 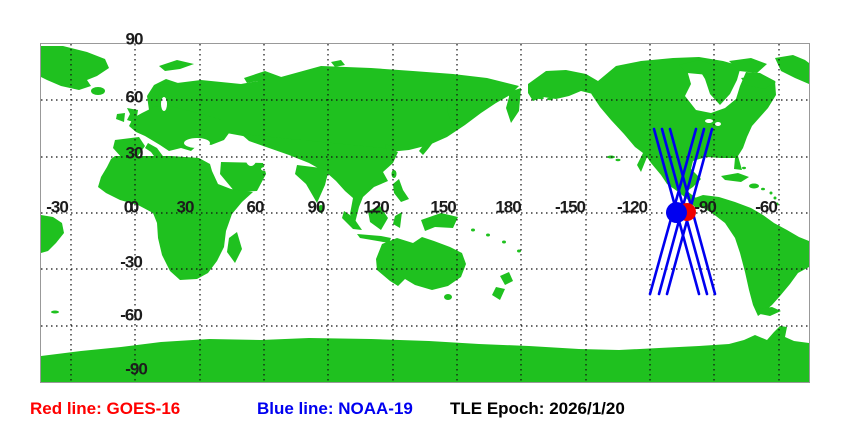 What do you see at coordinates (443, 207) in the screenshot?
I see `lon-tick-label: 150` at bounding box center [443, 207].